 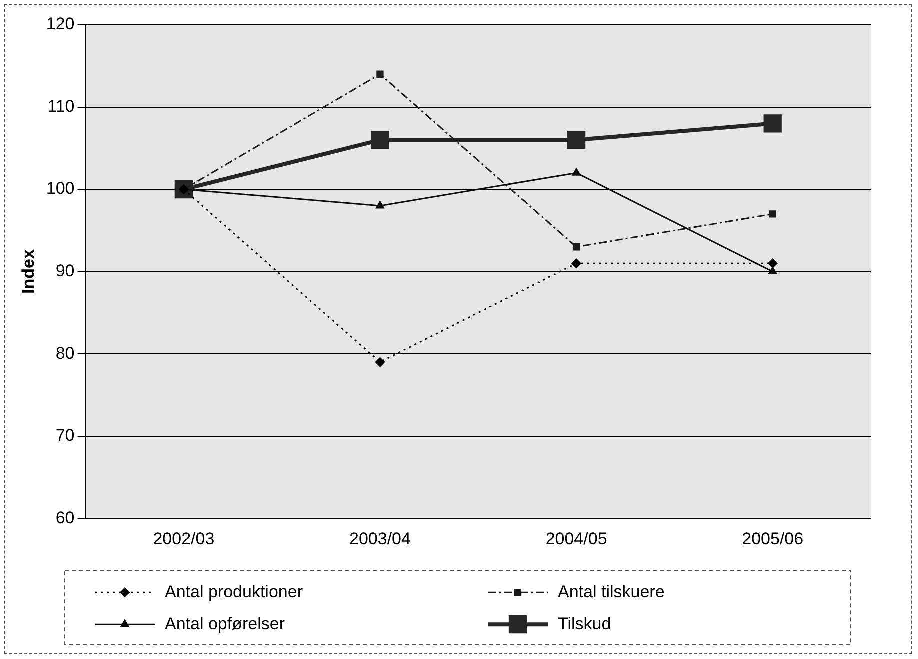 What do you see at coordinates (380, 538) in the screenshot?
I see `x-tick-label: 2003/04` at bounding box center [380, 538].